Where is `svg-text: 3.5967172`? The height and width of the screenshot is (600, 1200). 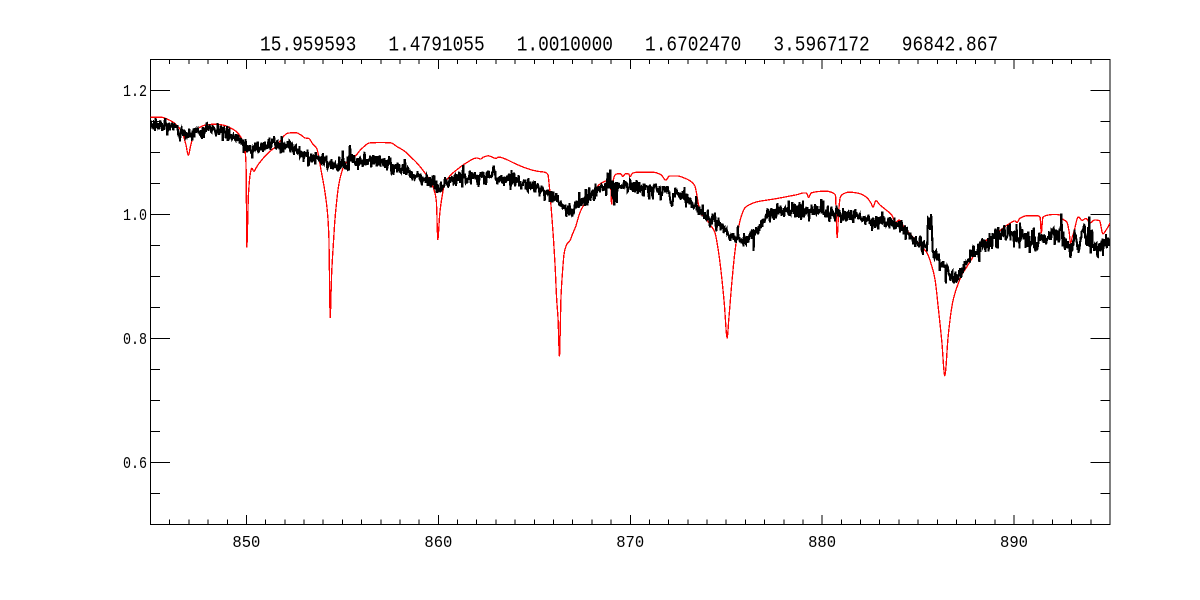 svg-text: 3.5967172 is located at coordinates (821, 46).